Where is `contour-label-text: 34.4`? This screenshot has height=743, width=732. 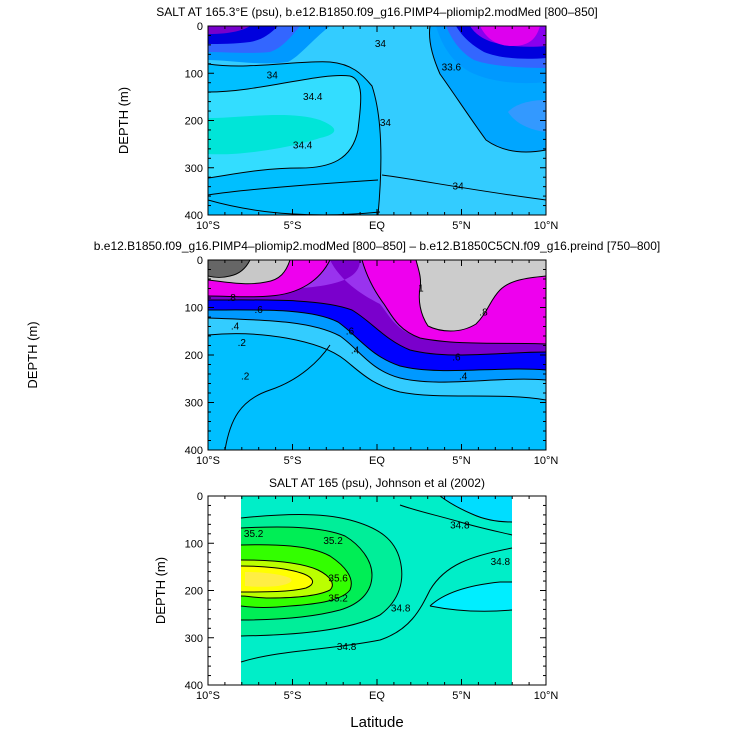 contour-label-text: 34.4 is located at coordinates (303, 146).